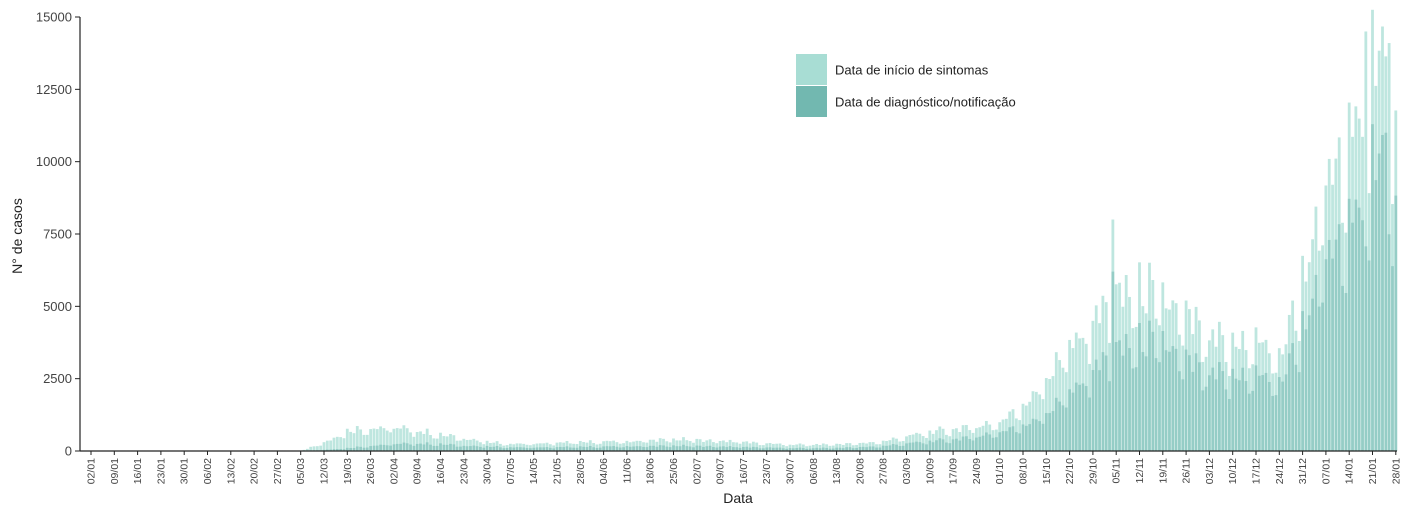 The image size is (1405, 507). I want to click on x-tick-label: 16/07, so click(744, 471).